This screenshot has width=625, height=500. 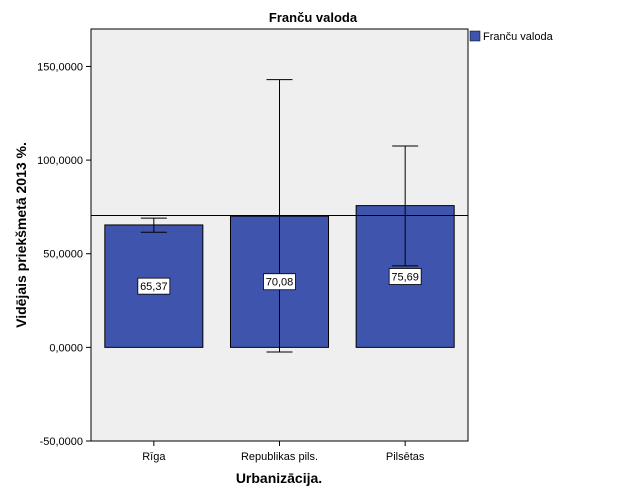 What do you see at coordinates (60, 161) in the screenshot?
I see `y-tick-label: 100,0000` at bounding box center [60, 161].